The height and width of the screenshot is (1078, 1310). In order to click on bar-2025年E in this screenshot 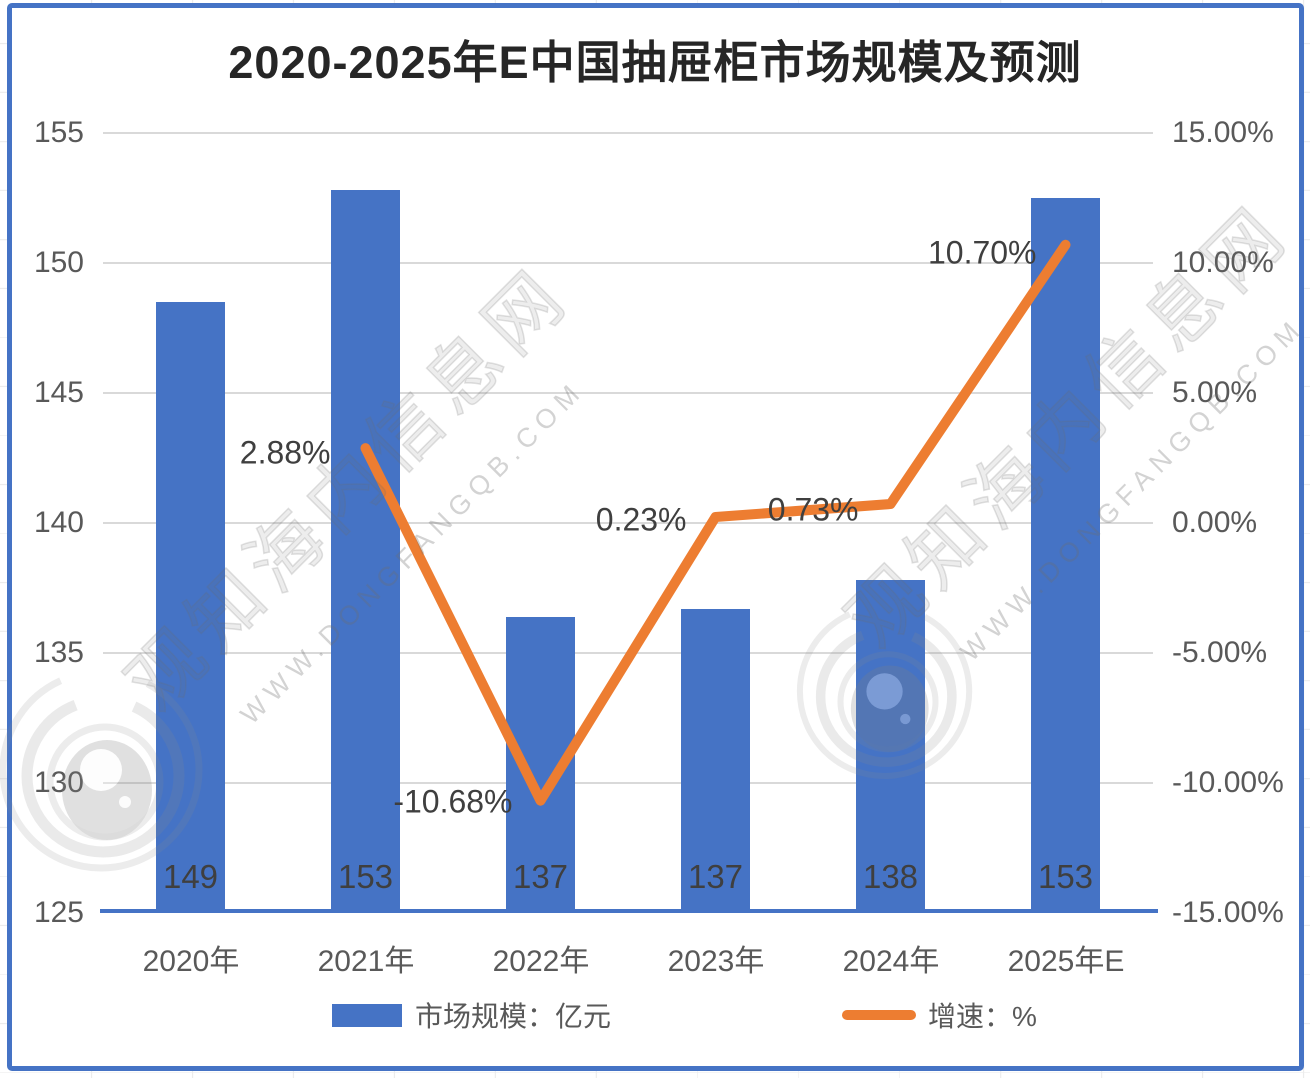, I will do `click(1065, 553)`.